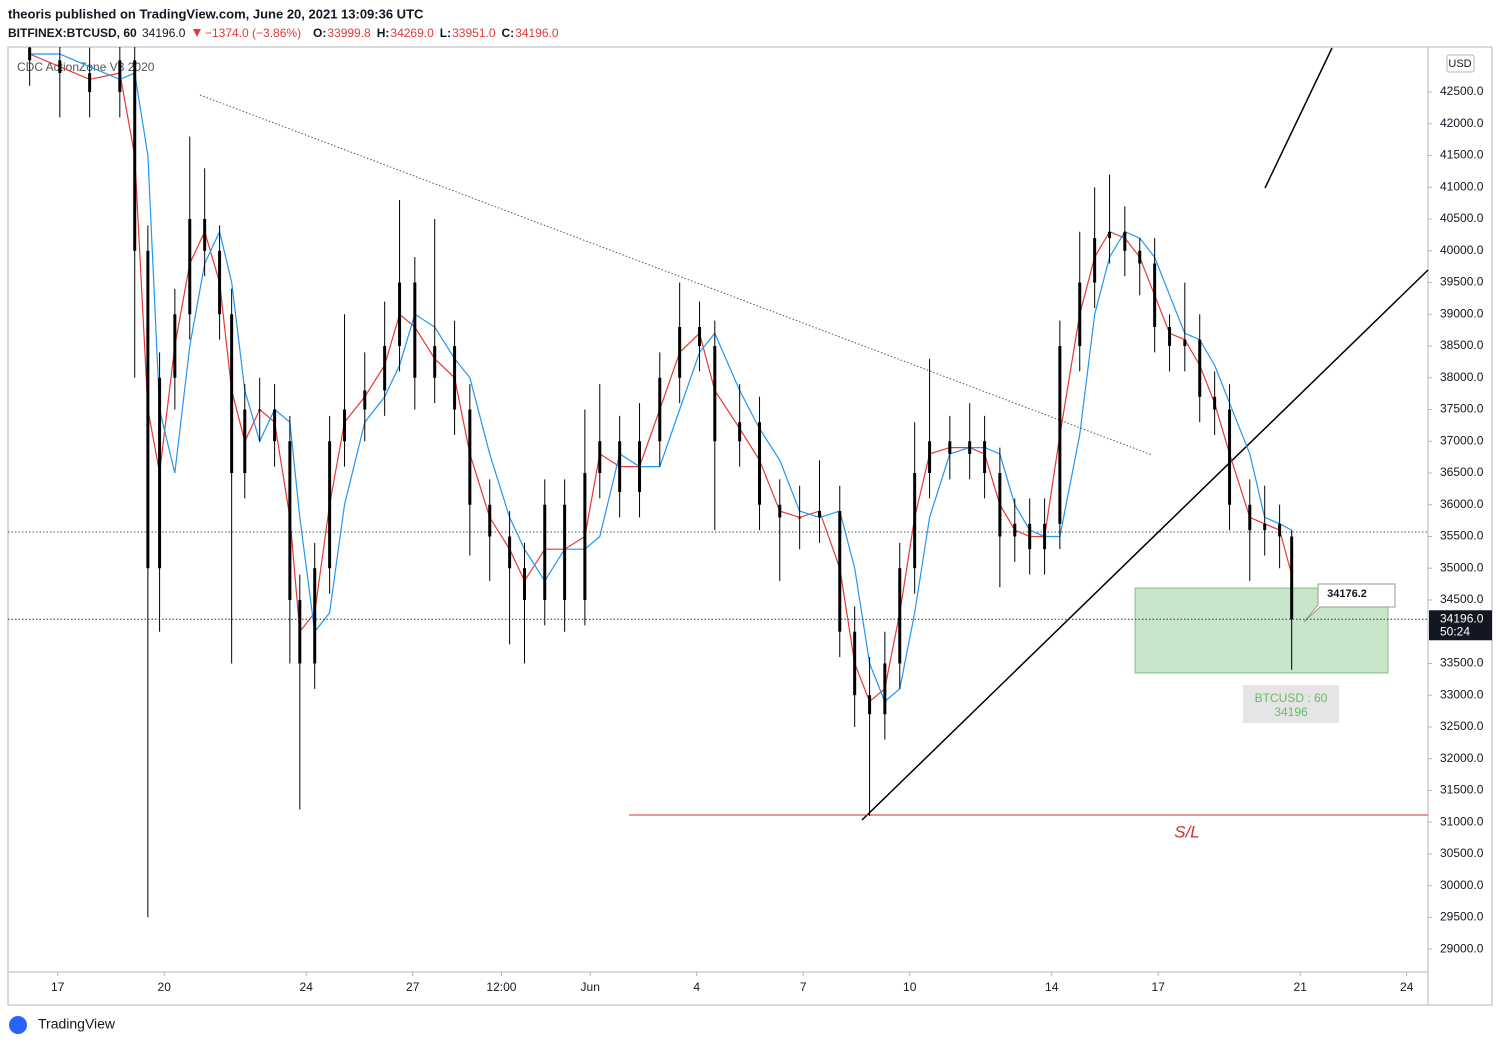  I want to click on x-tick-label: 20, so click(165, 987).